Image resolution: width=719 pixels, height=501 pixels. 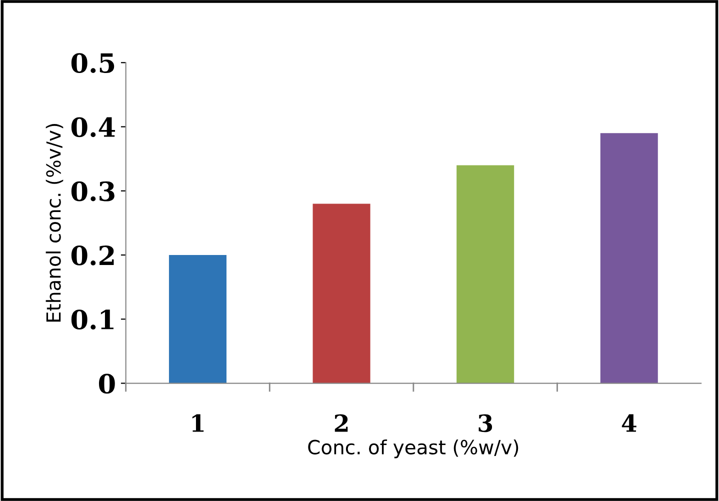 I want to click on y-tick-label: 0, so click(x=106, y=384).